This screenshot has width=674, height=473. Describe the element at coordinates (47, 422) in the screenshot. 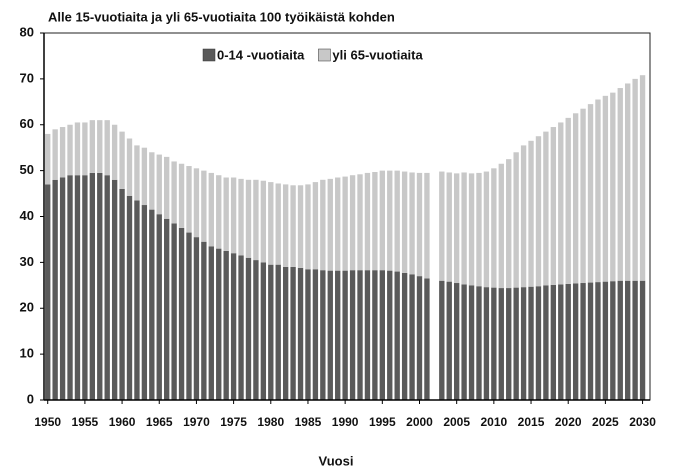

I see `x-tick-label: 1950` at that location.